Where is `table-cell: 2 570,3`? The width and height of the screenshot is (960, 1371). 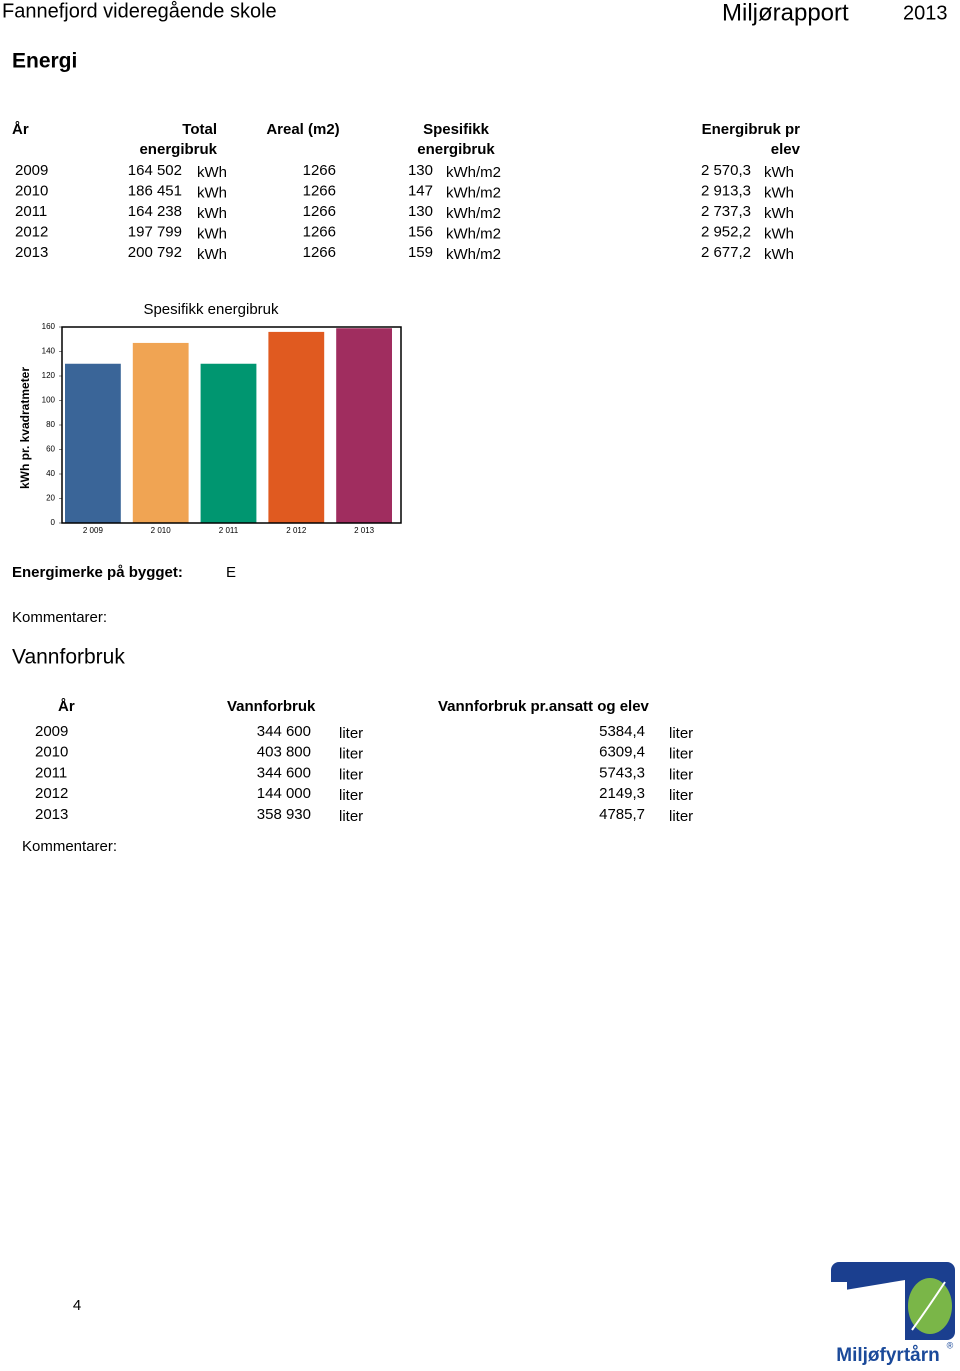
table-cell: 2 570,3 is located at coordinates (726, 170).